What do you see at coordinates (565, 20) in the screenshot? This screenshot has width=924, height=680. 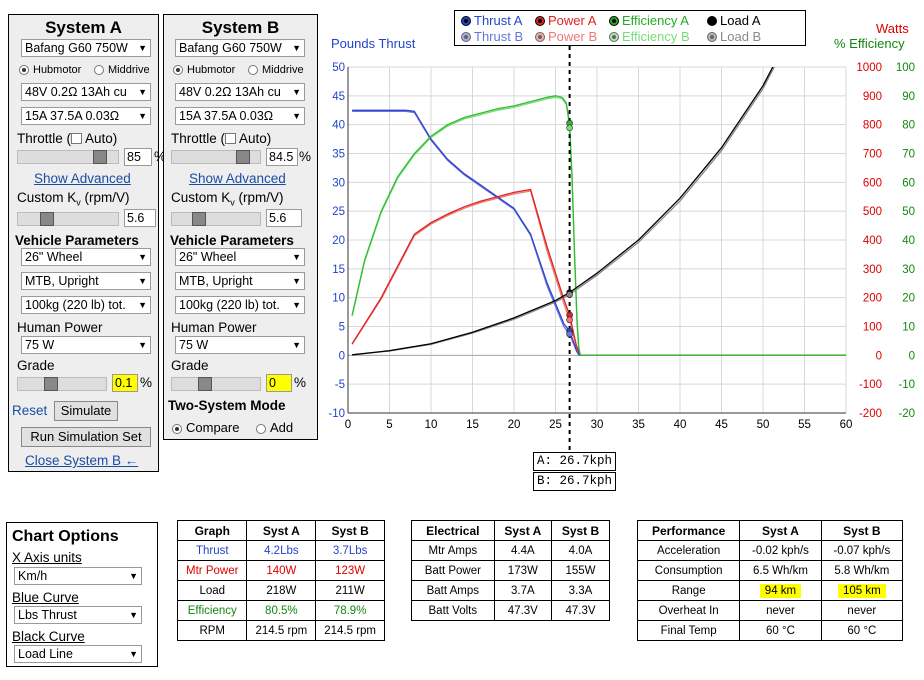 I see `legend-item-power-a: Power A` at bounding box center [565, 20].